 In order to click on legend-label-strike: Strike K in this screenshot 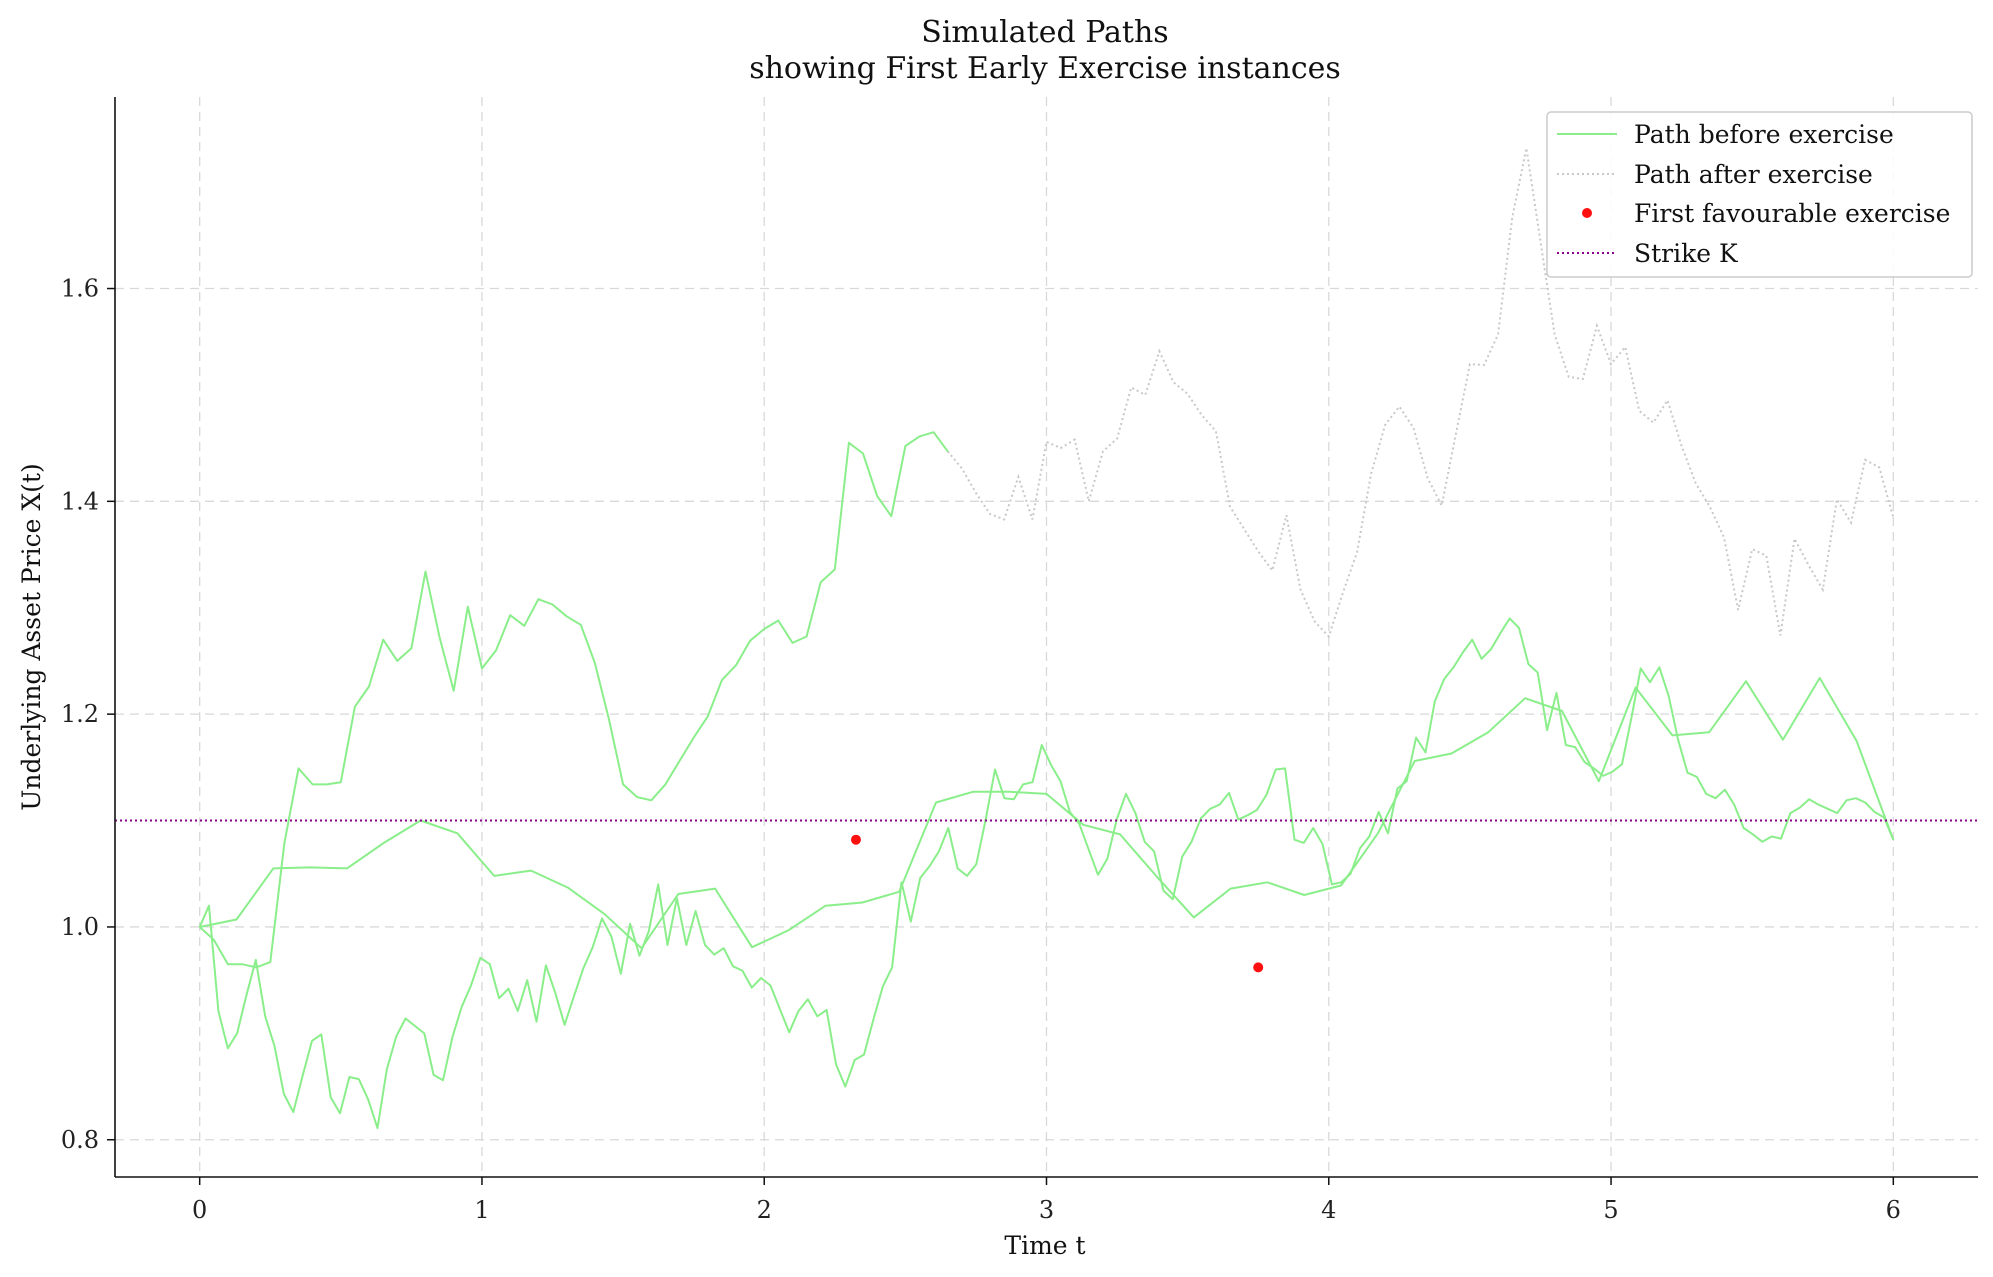, I will do `click(1686, 253)`.